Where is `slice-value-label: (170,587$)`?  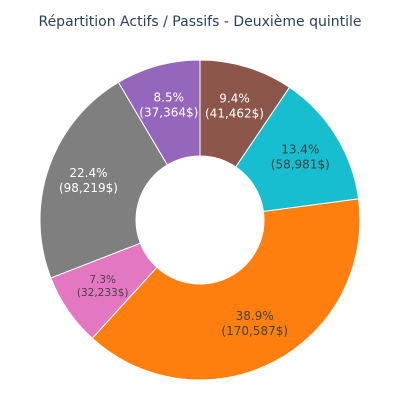
slice-value-label: (170,587$) is located at coordinates (254, 331).